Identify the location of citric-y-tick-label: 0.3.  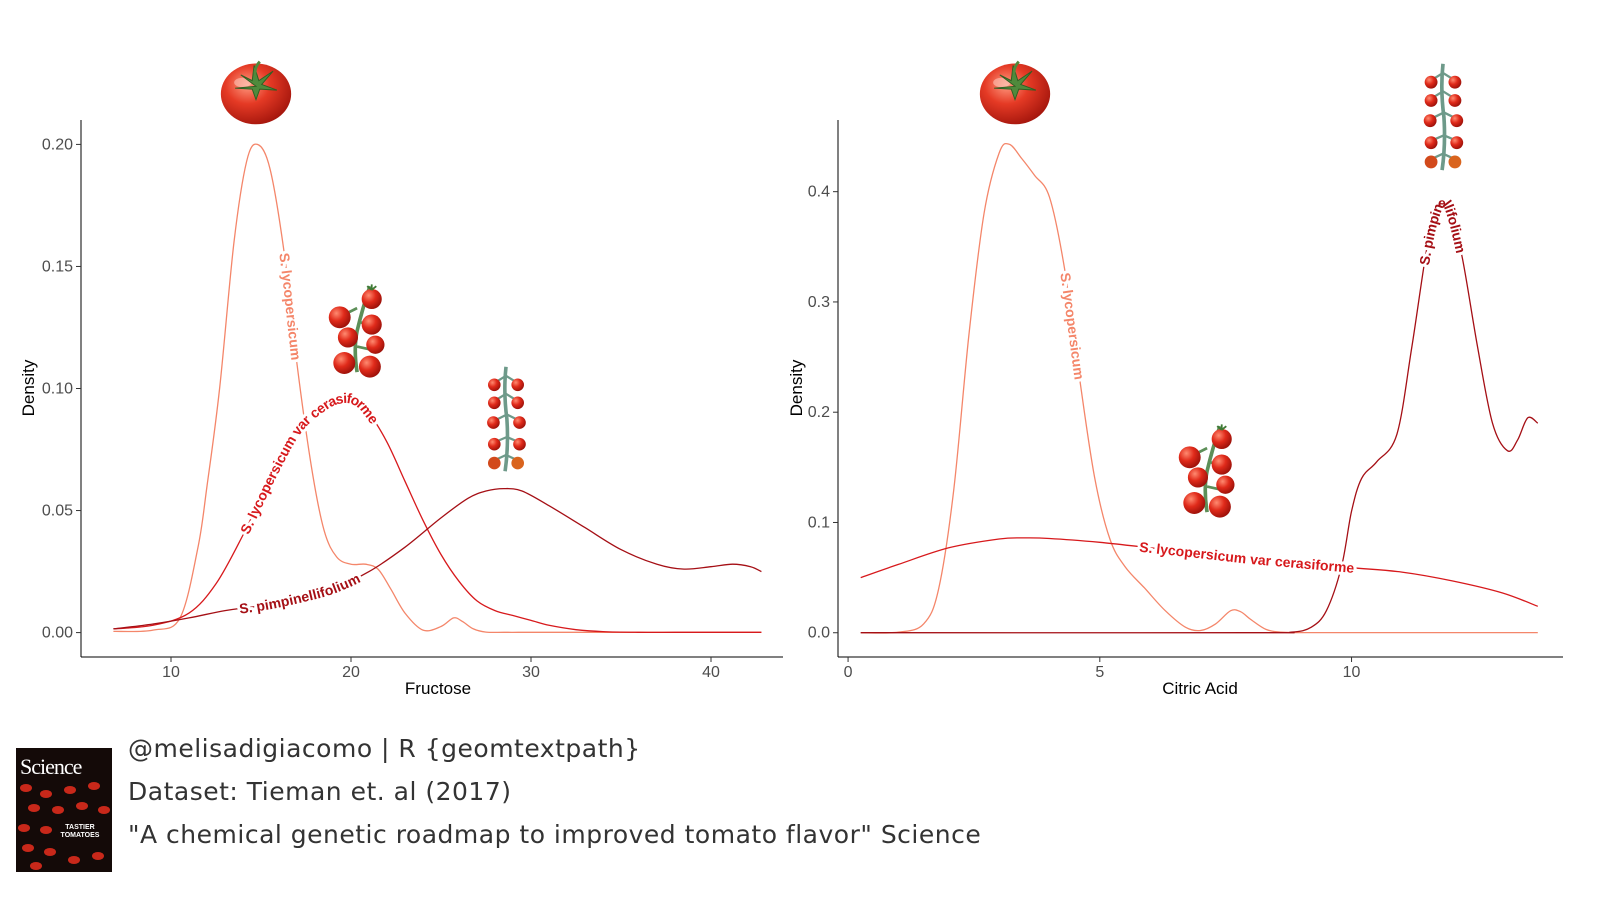
(819, 302).